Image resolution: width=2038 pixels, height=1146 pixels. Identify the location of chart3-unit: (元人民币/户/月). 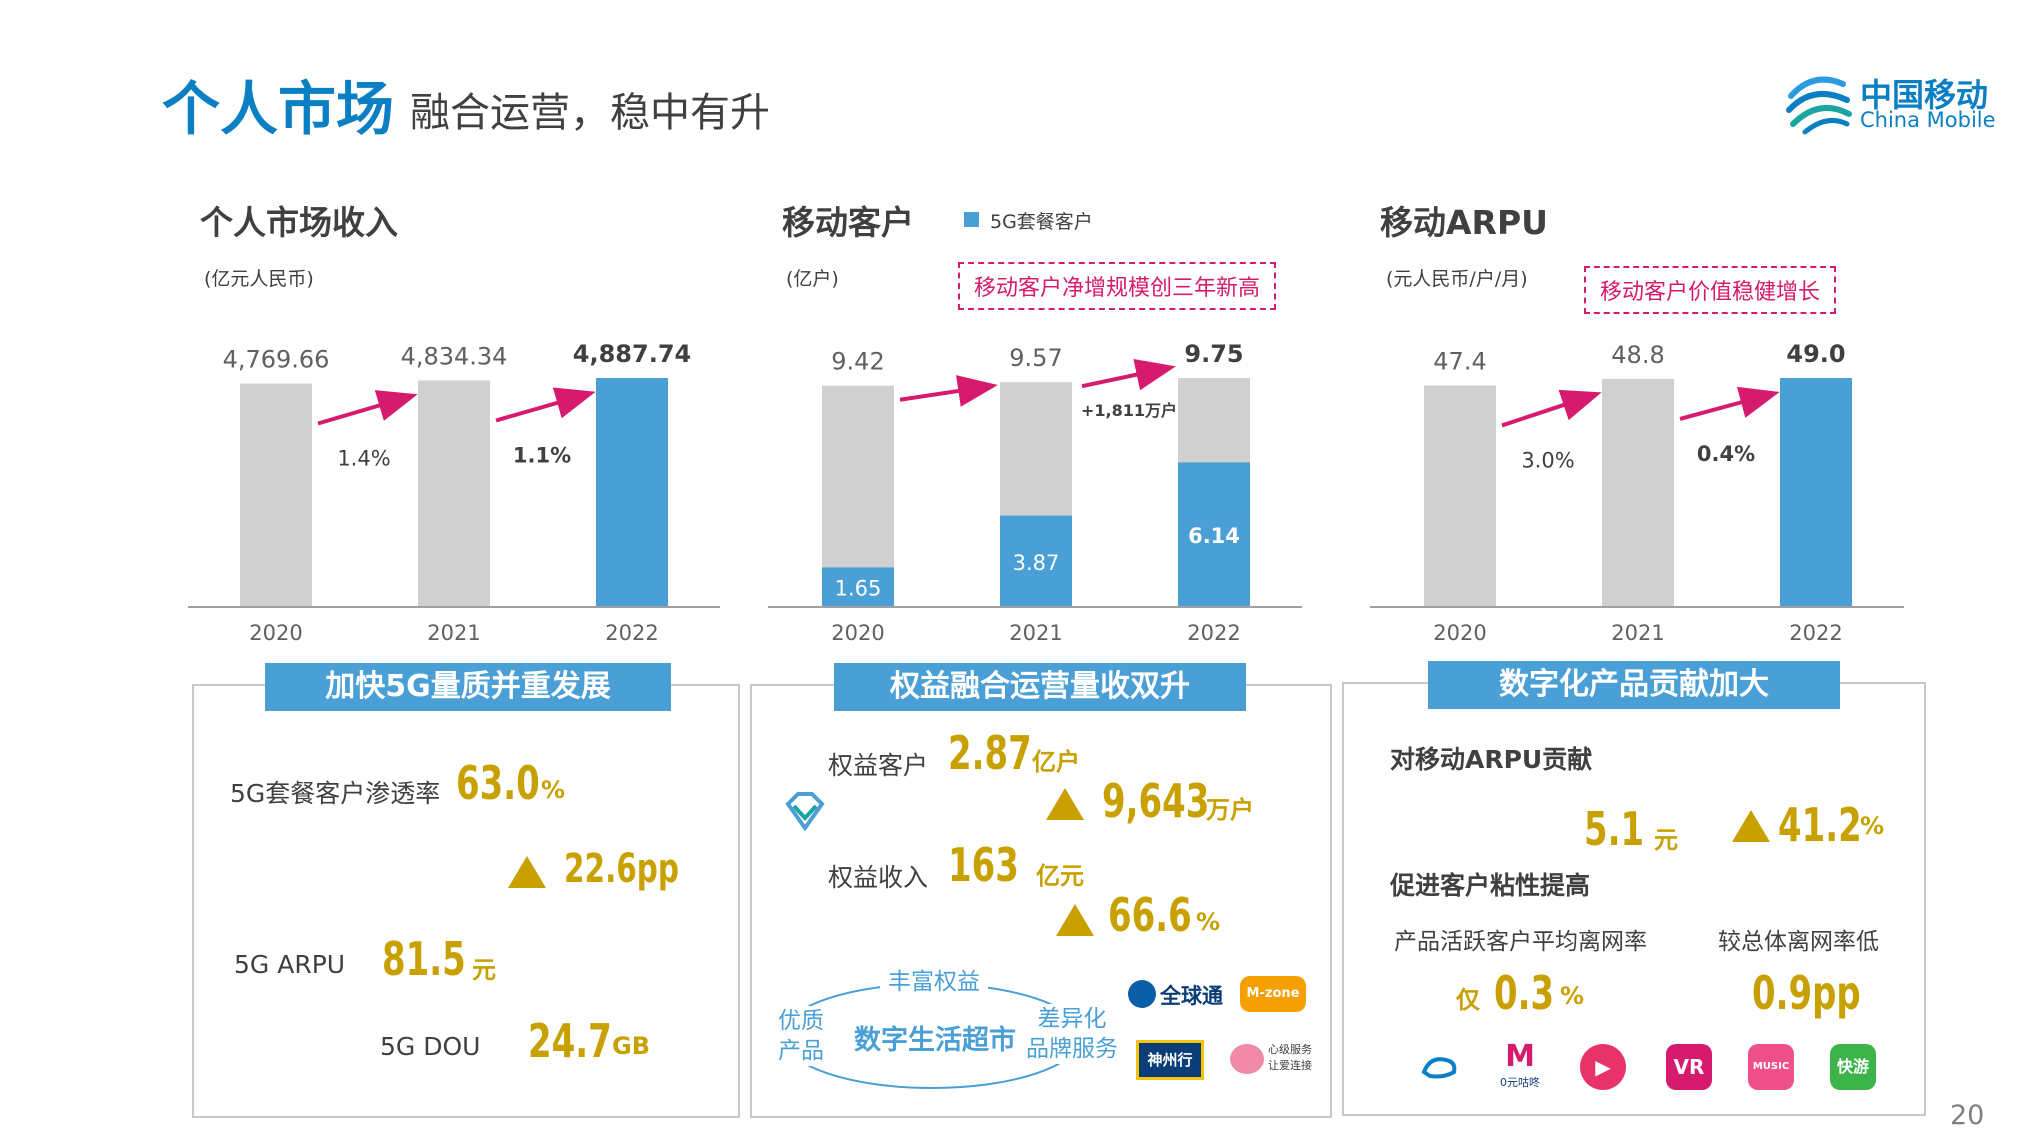
(1457, 279).